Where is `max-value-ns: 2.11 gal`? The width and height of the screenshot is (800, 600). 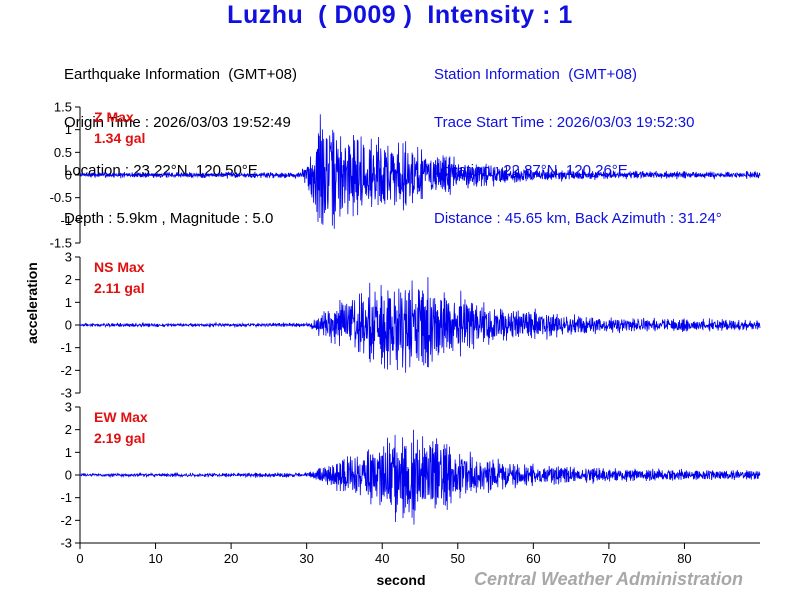 max-value-ns: 2.11 gal is located at coordinates (119, 288).